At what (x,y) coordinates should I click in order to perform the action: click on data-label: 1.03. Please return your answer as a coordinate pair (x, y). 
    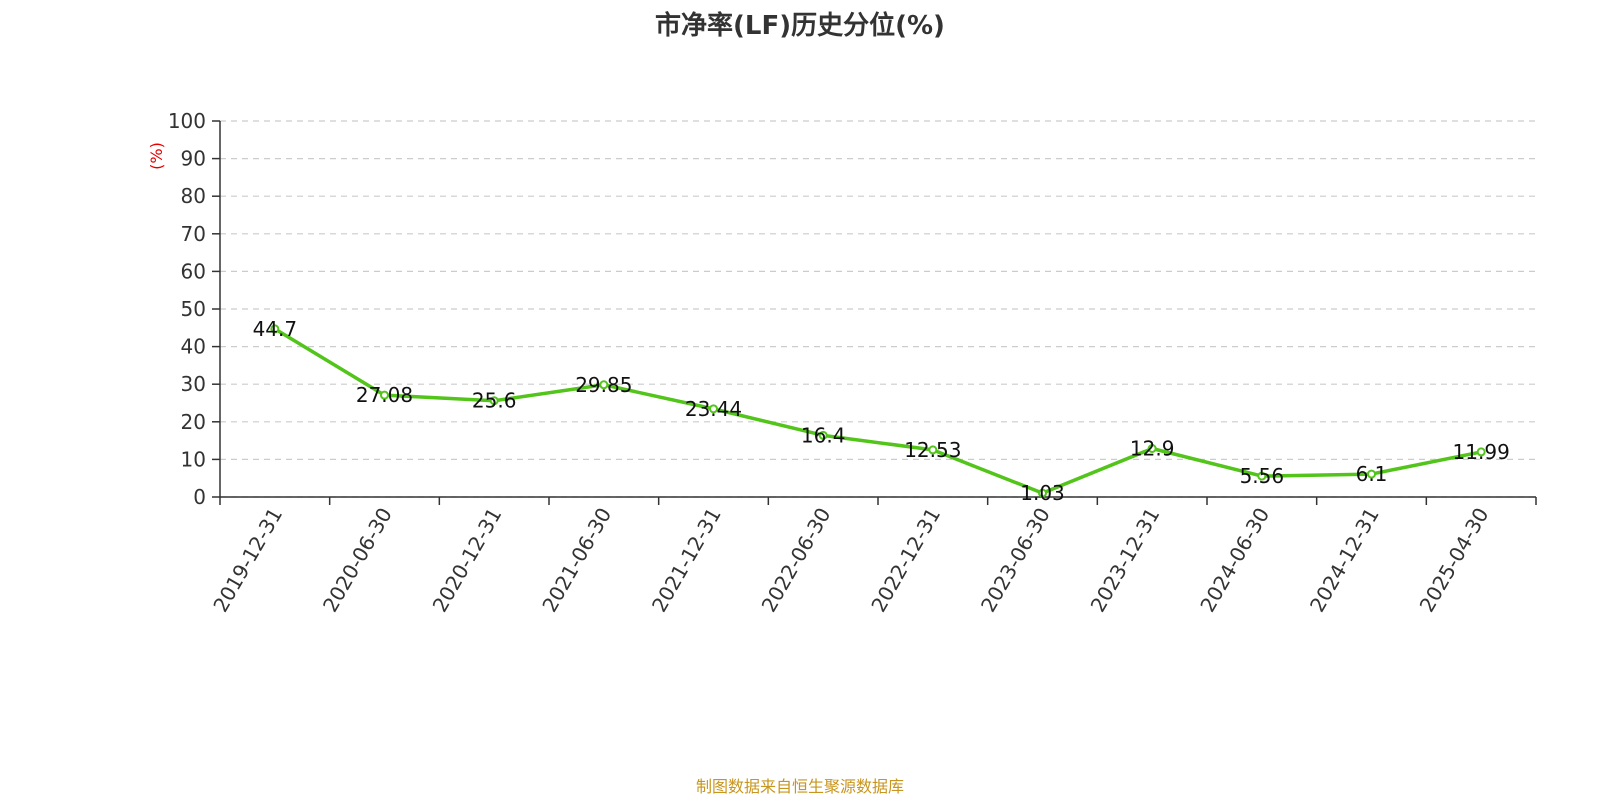
    Looking at the image, I should click on (1042, 493).